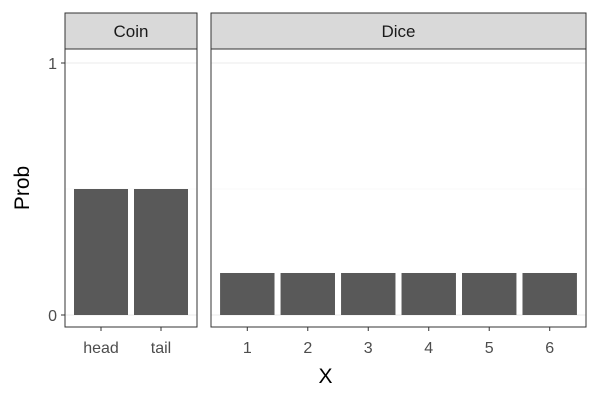 The width and height of the screenshot is (600, 400). I want to click on x-tick-label: 2, so click(307, 348).